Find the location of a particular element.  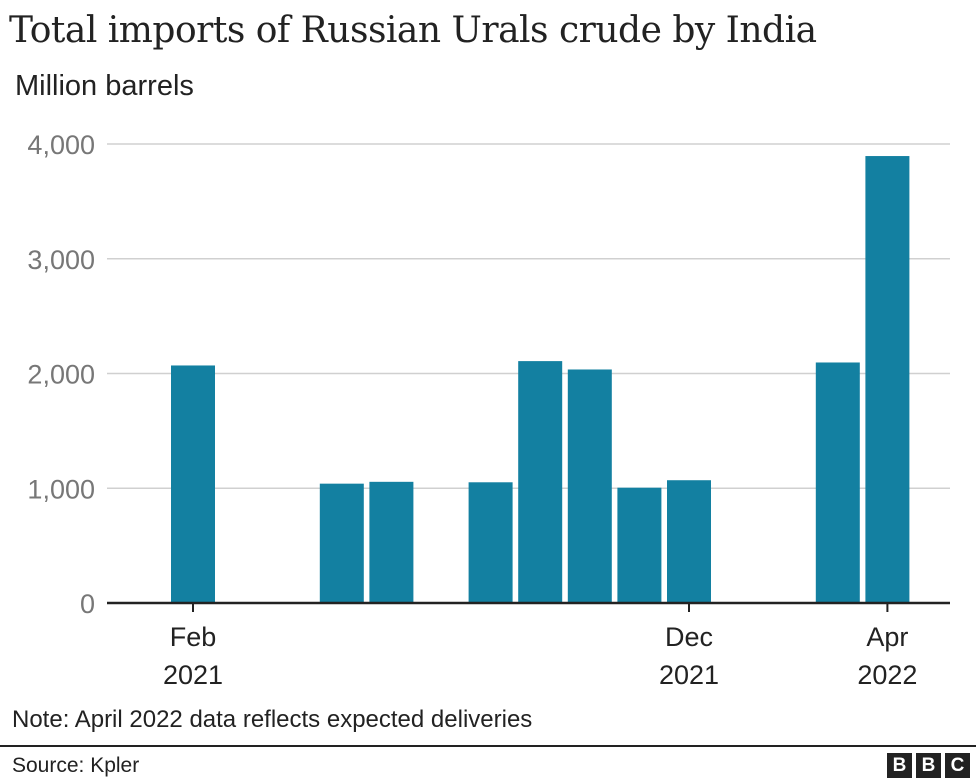

y-axis-label: Million barrels is located at coordinates (104, 86).